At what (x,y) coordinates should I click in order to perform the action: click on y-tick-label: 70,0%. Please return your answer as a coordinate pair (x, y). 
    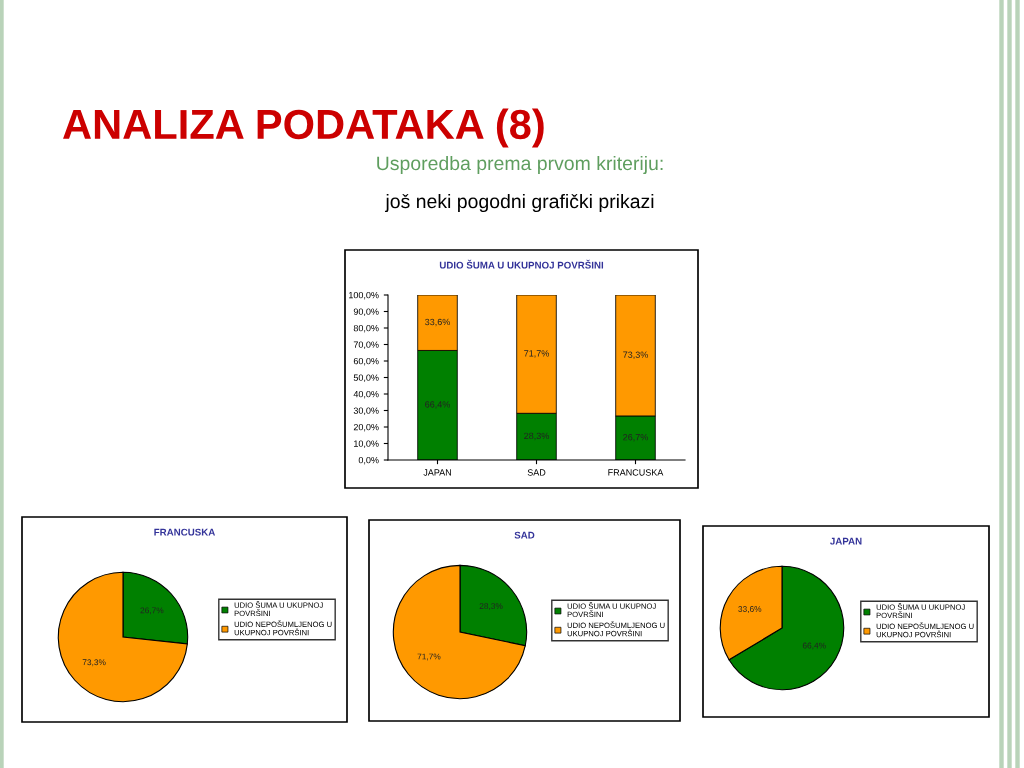
    Looking at the image, I should click on (366, 345).